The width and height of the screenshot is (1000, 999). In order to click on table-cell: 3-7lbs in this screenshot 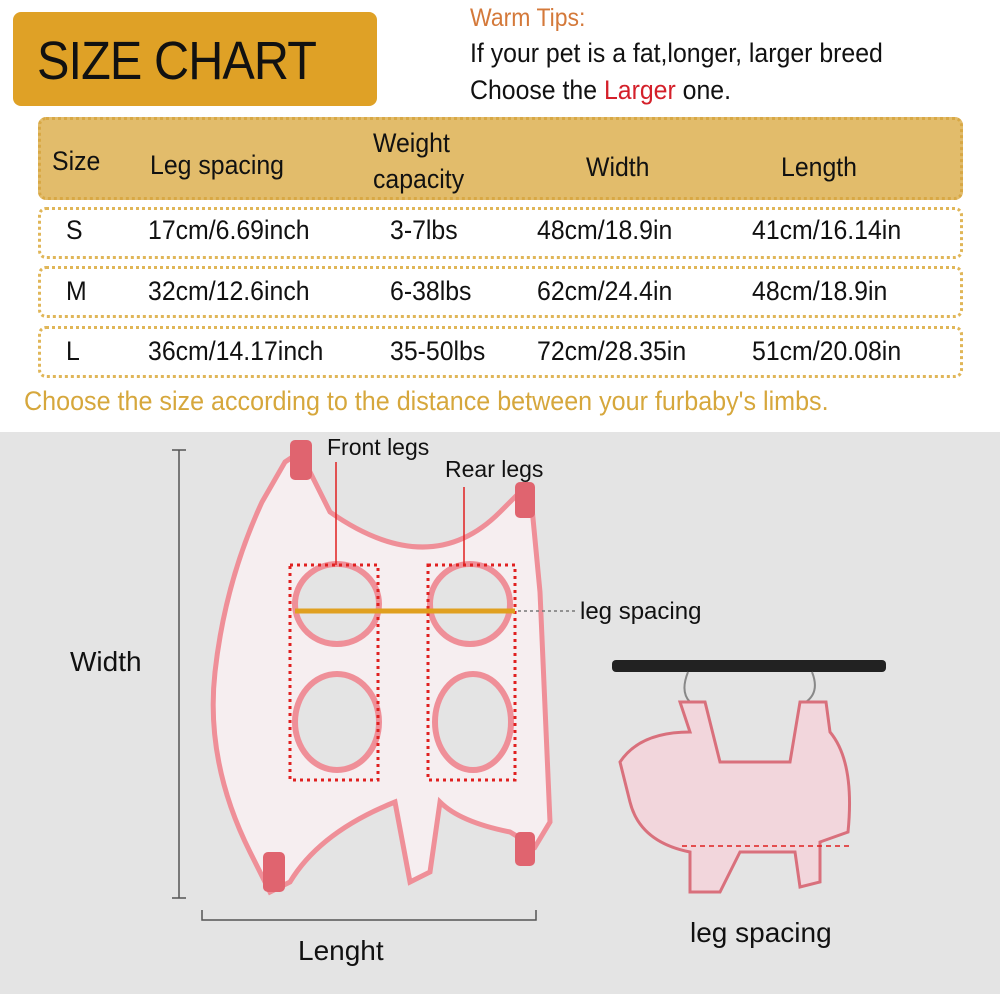, I will do `click(424, 230)`.